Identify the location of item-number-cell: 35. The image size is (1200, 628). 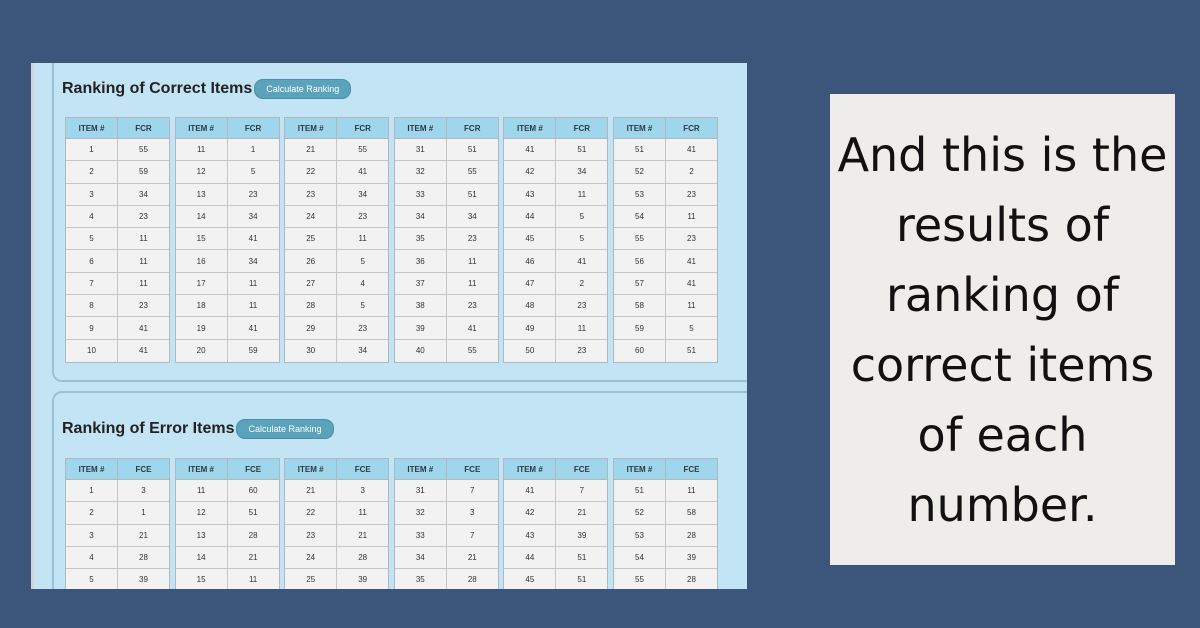
(421, 579).